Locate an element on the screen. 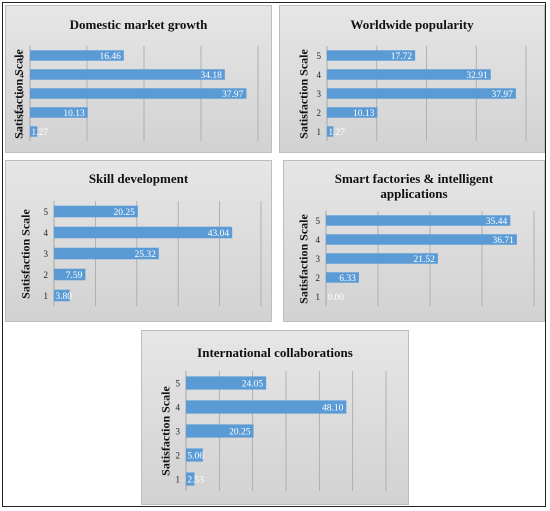  data-label: 7.59 is located at coordinates (74, 276).